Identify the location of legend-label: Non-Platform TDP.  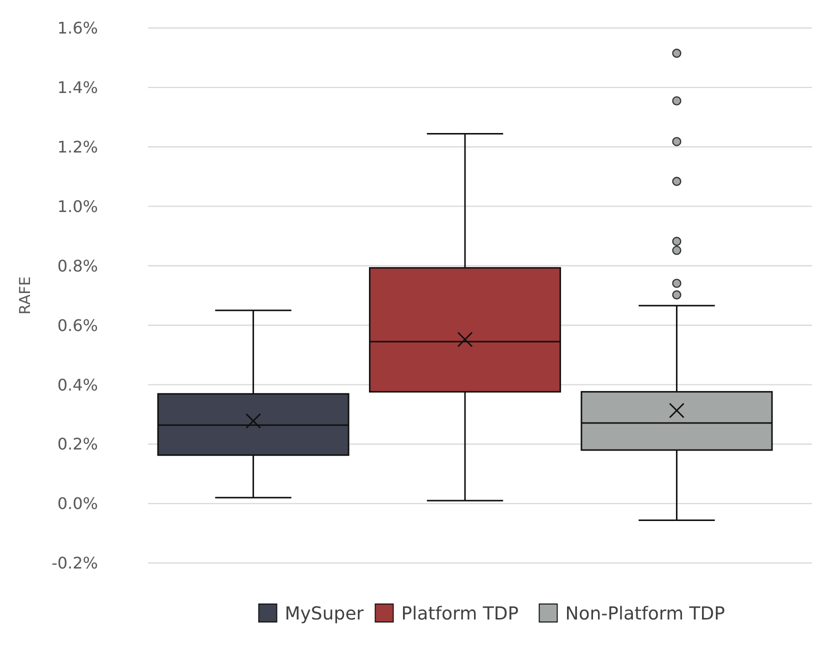
(645, 613).